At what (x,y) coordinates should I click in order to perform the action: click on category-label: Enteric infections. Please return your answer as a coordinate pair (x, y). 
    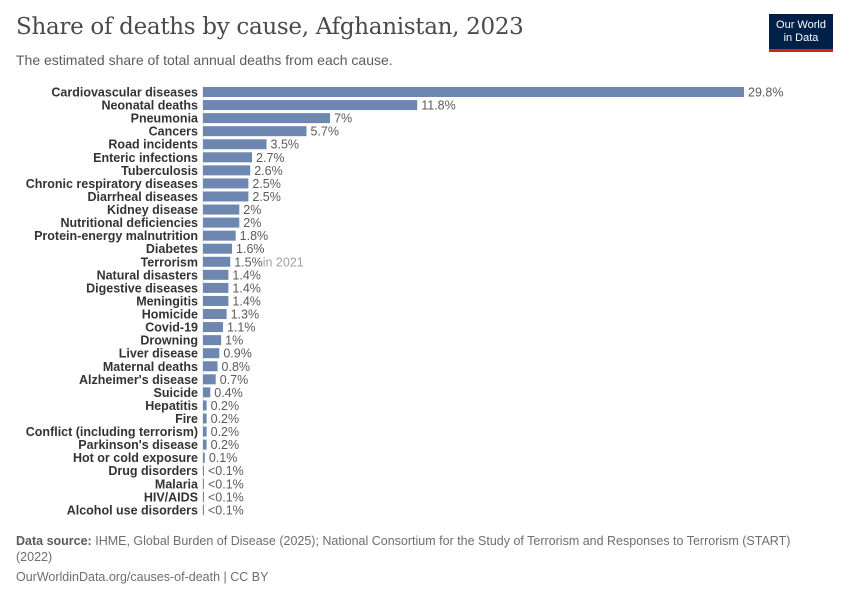
    Looking at the image, I should click on (145, 158).